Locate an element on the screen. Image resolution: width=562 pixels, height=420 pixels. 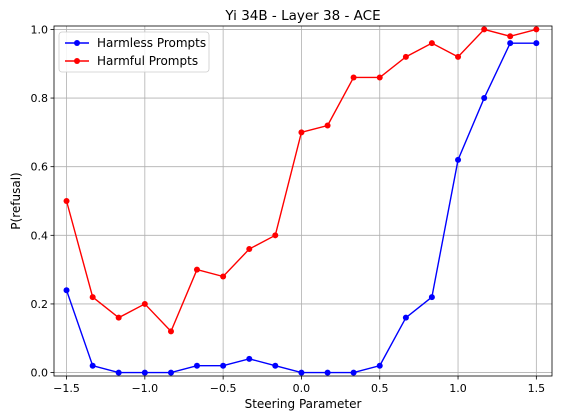
y-tick-label: 1.0 is located at coordinates (40, 29).